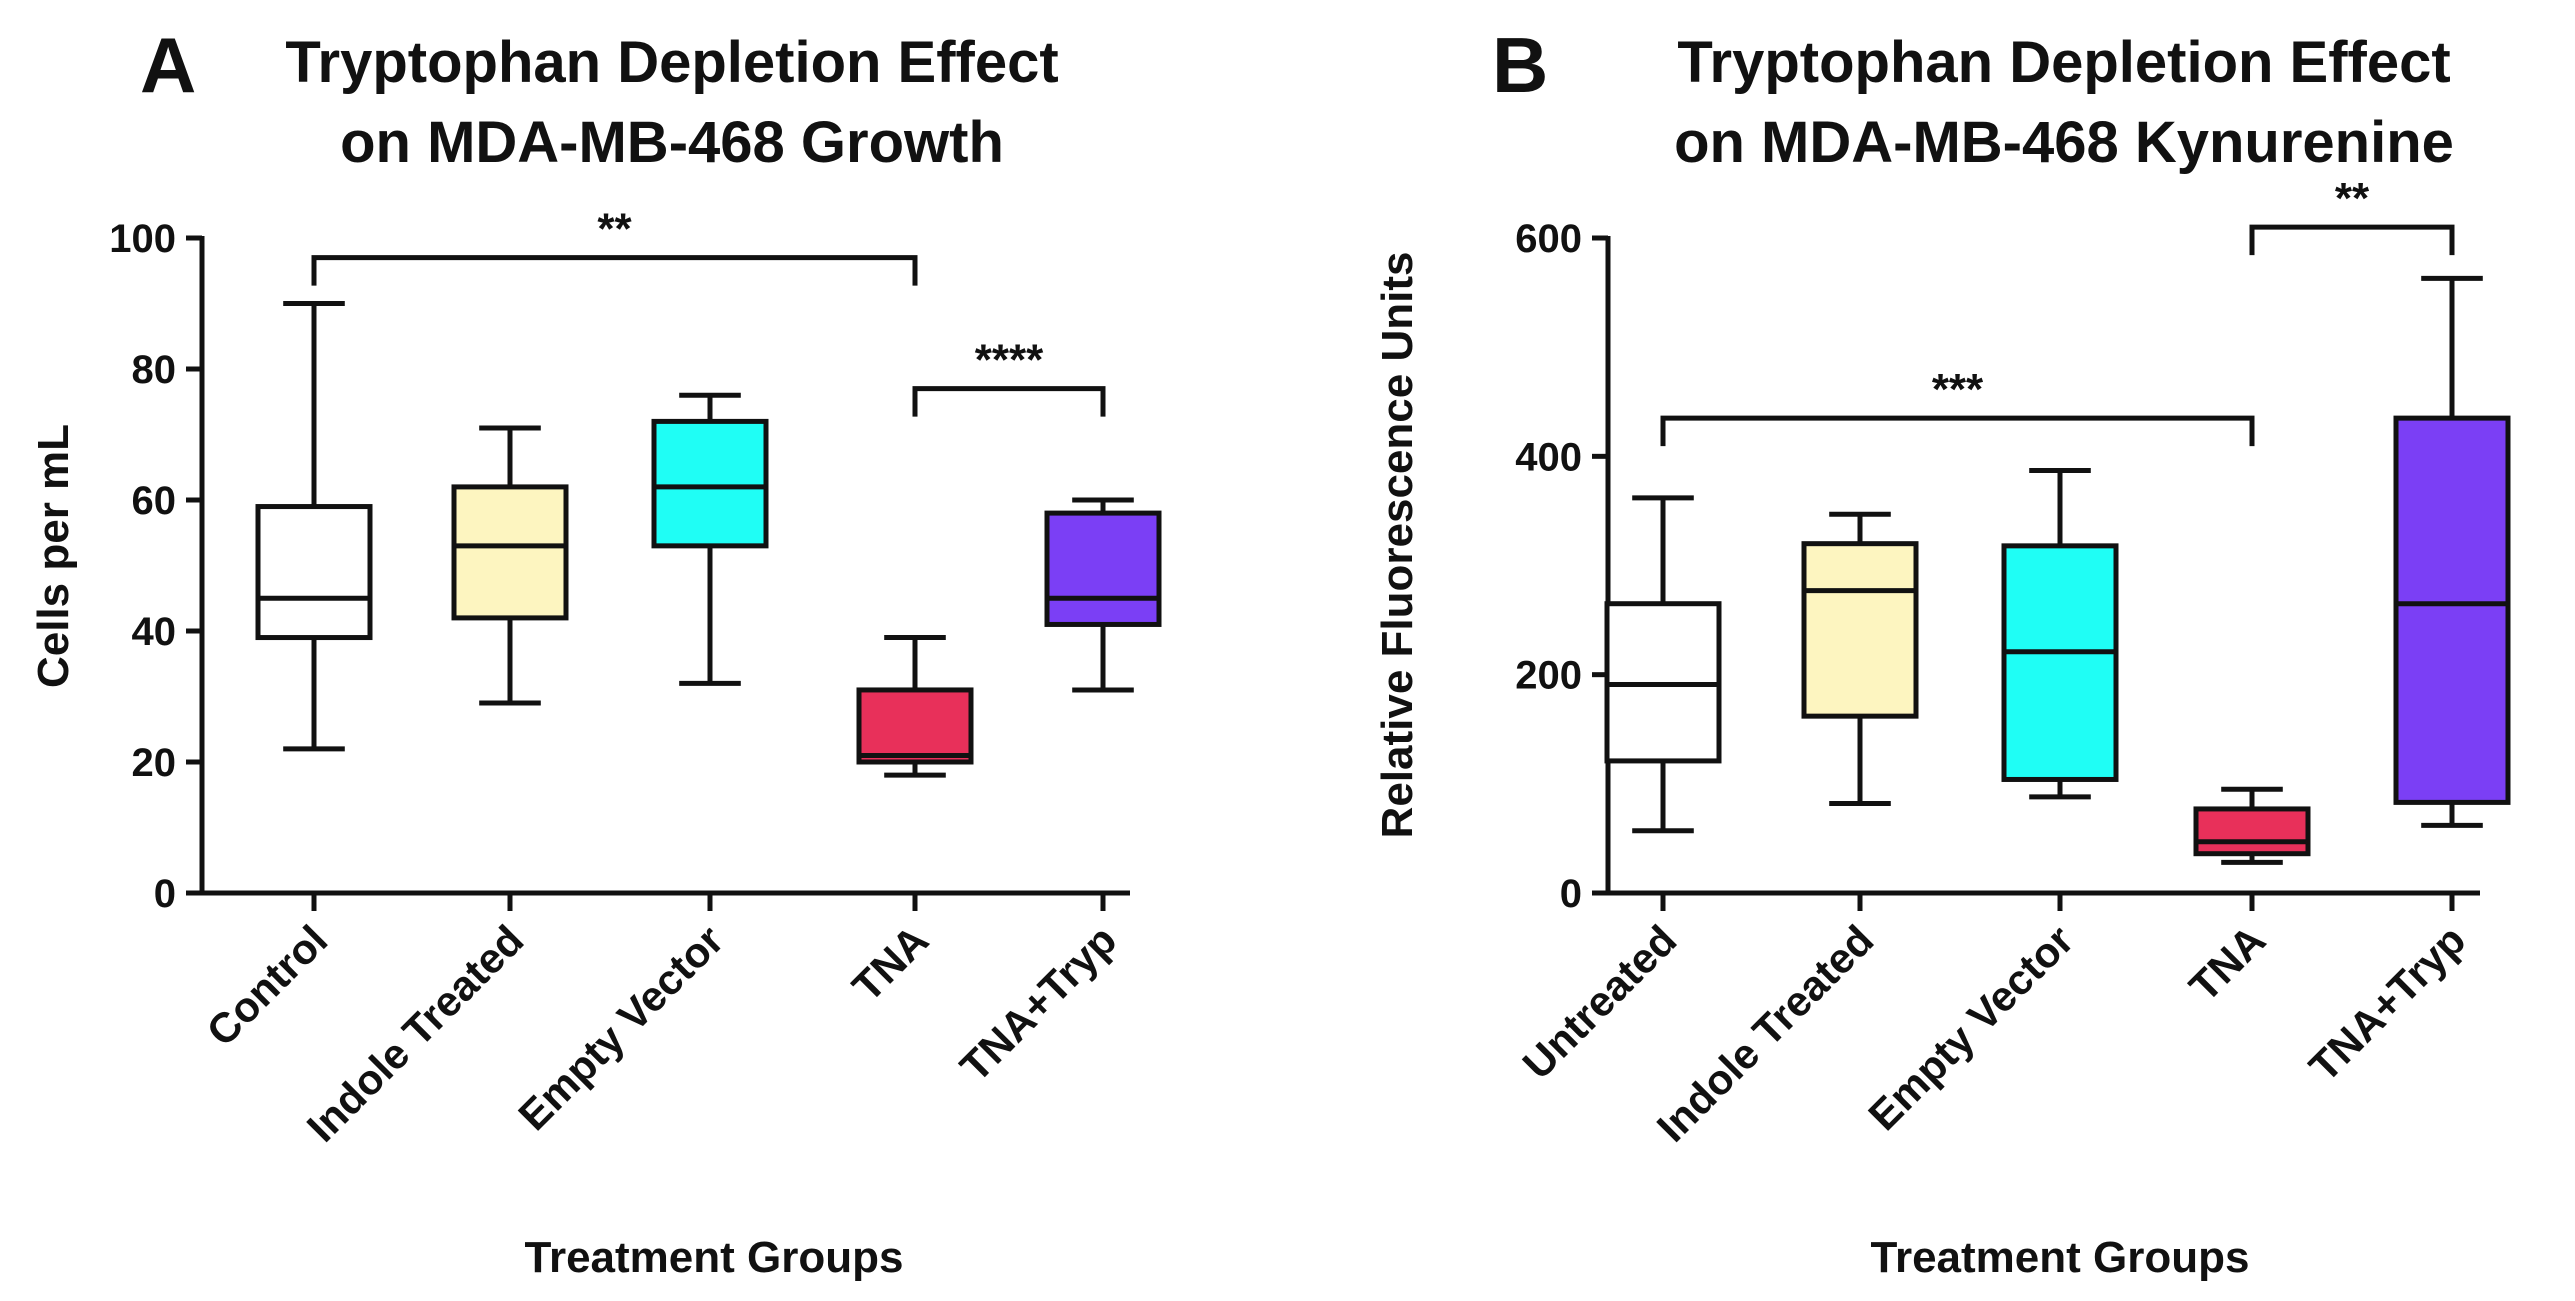  Describe the element at coordinates (1600, 1002) in the screenshot. I see `x-tick-label: Untreated` at that location.